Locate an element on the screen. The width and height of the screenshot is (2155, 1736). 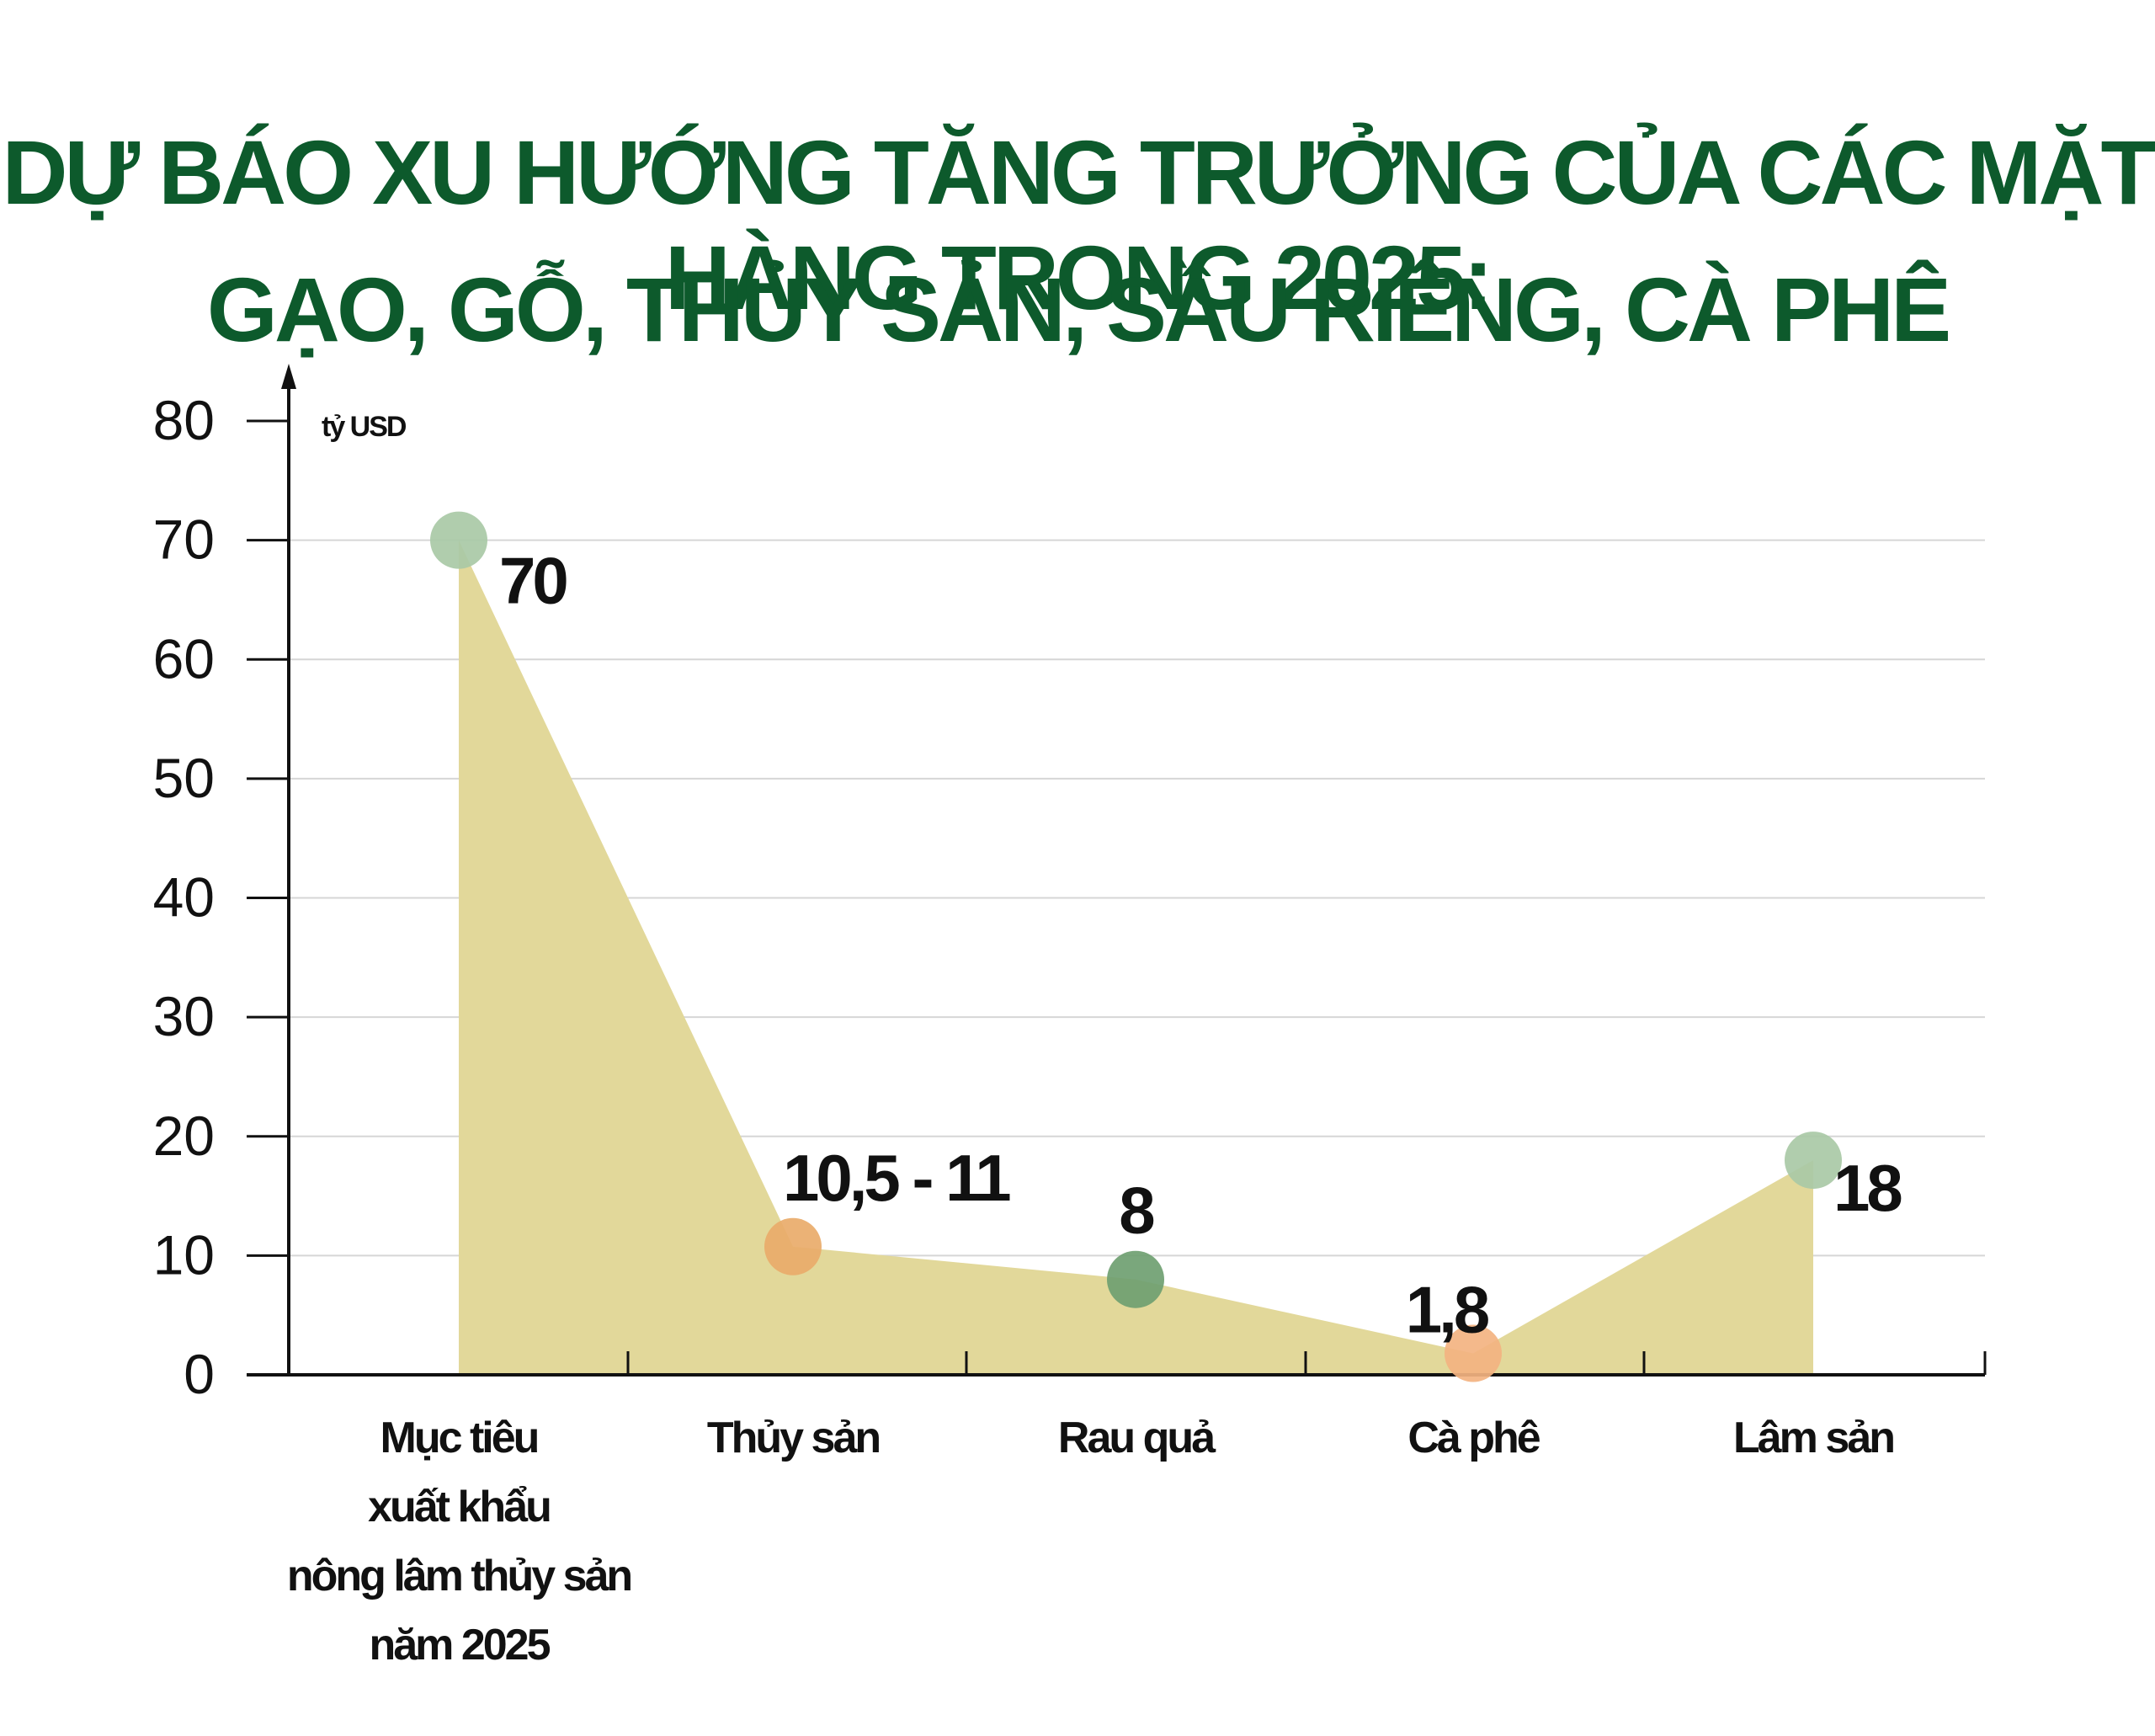
x-category-label: Lâm sản is located at coordinates (1813, 1438).